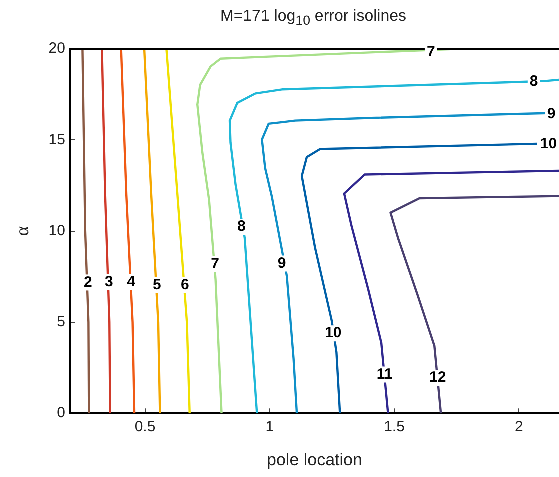 This screenshot has height=477, width=559. I want to click on annotation: 5, so click(157, 285).